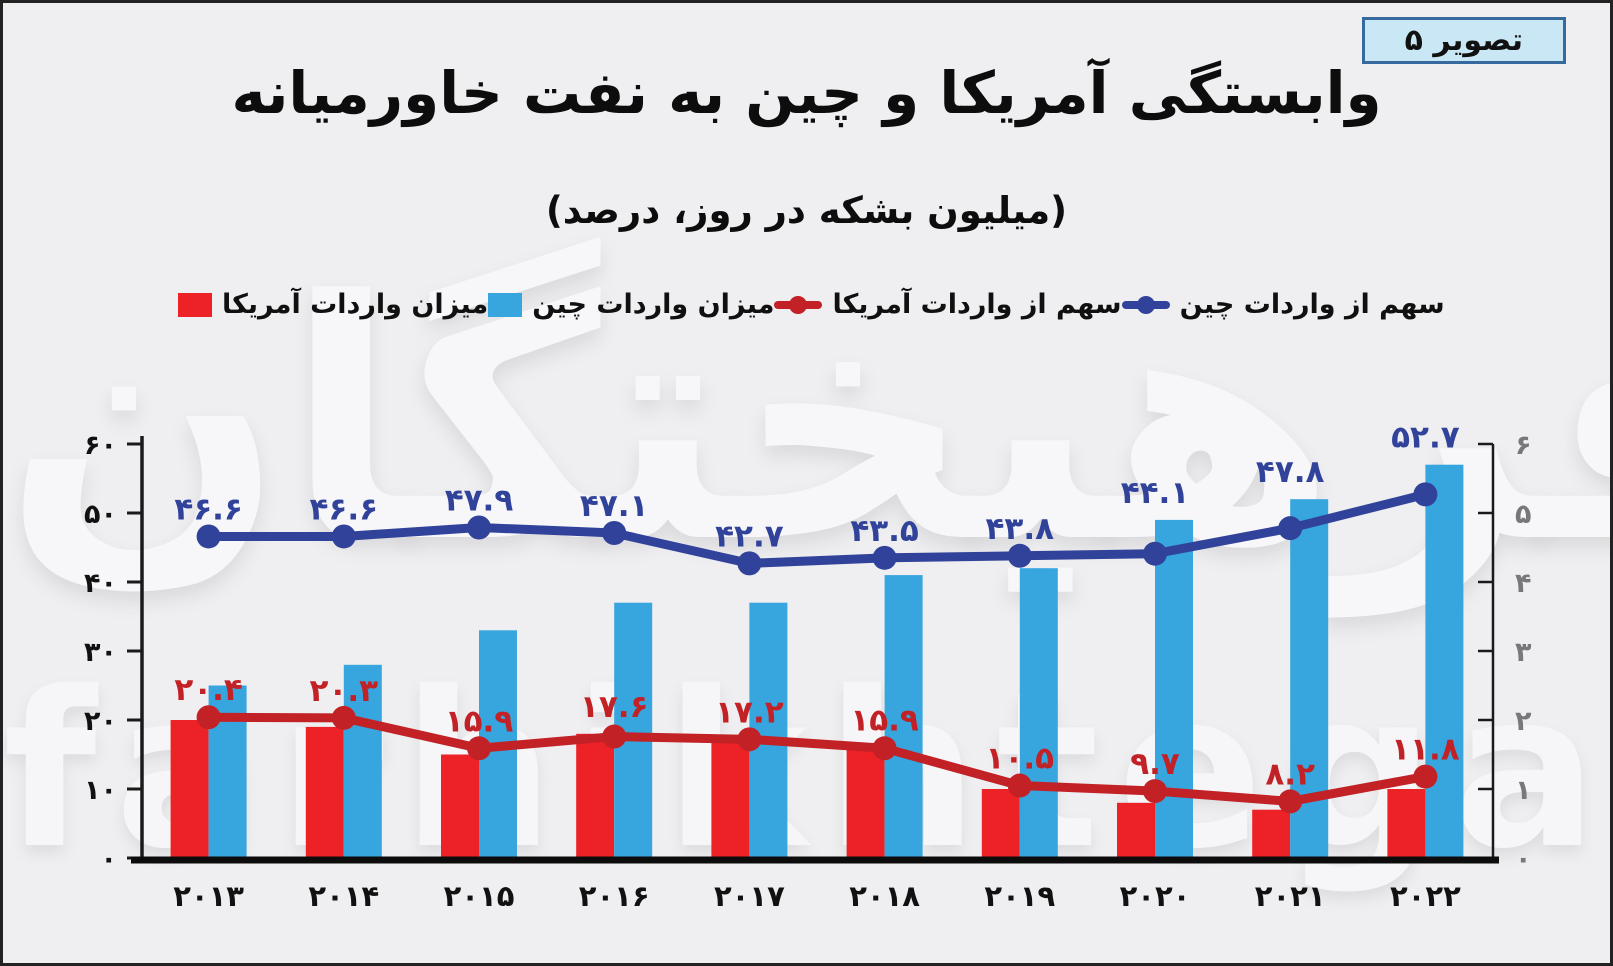 This screenshot has height=966, width=1613. I want to click on bar-china-2020, so click(1174, 688).